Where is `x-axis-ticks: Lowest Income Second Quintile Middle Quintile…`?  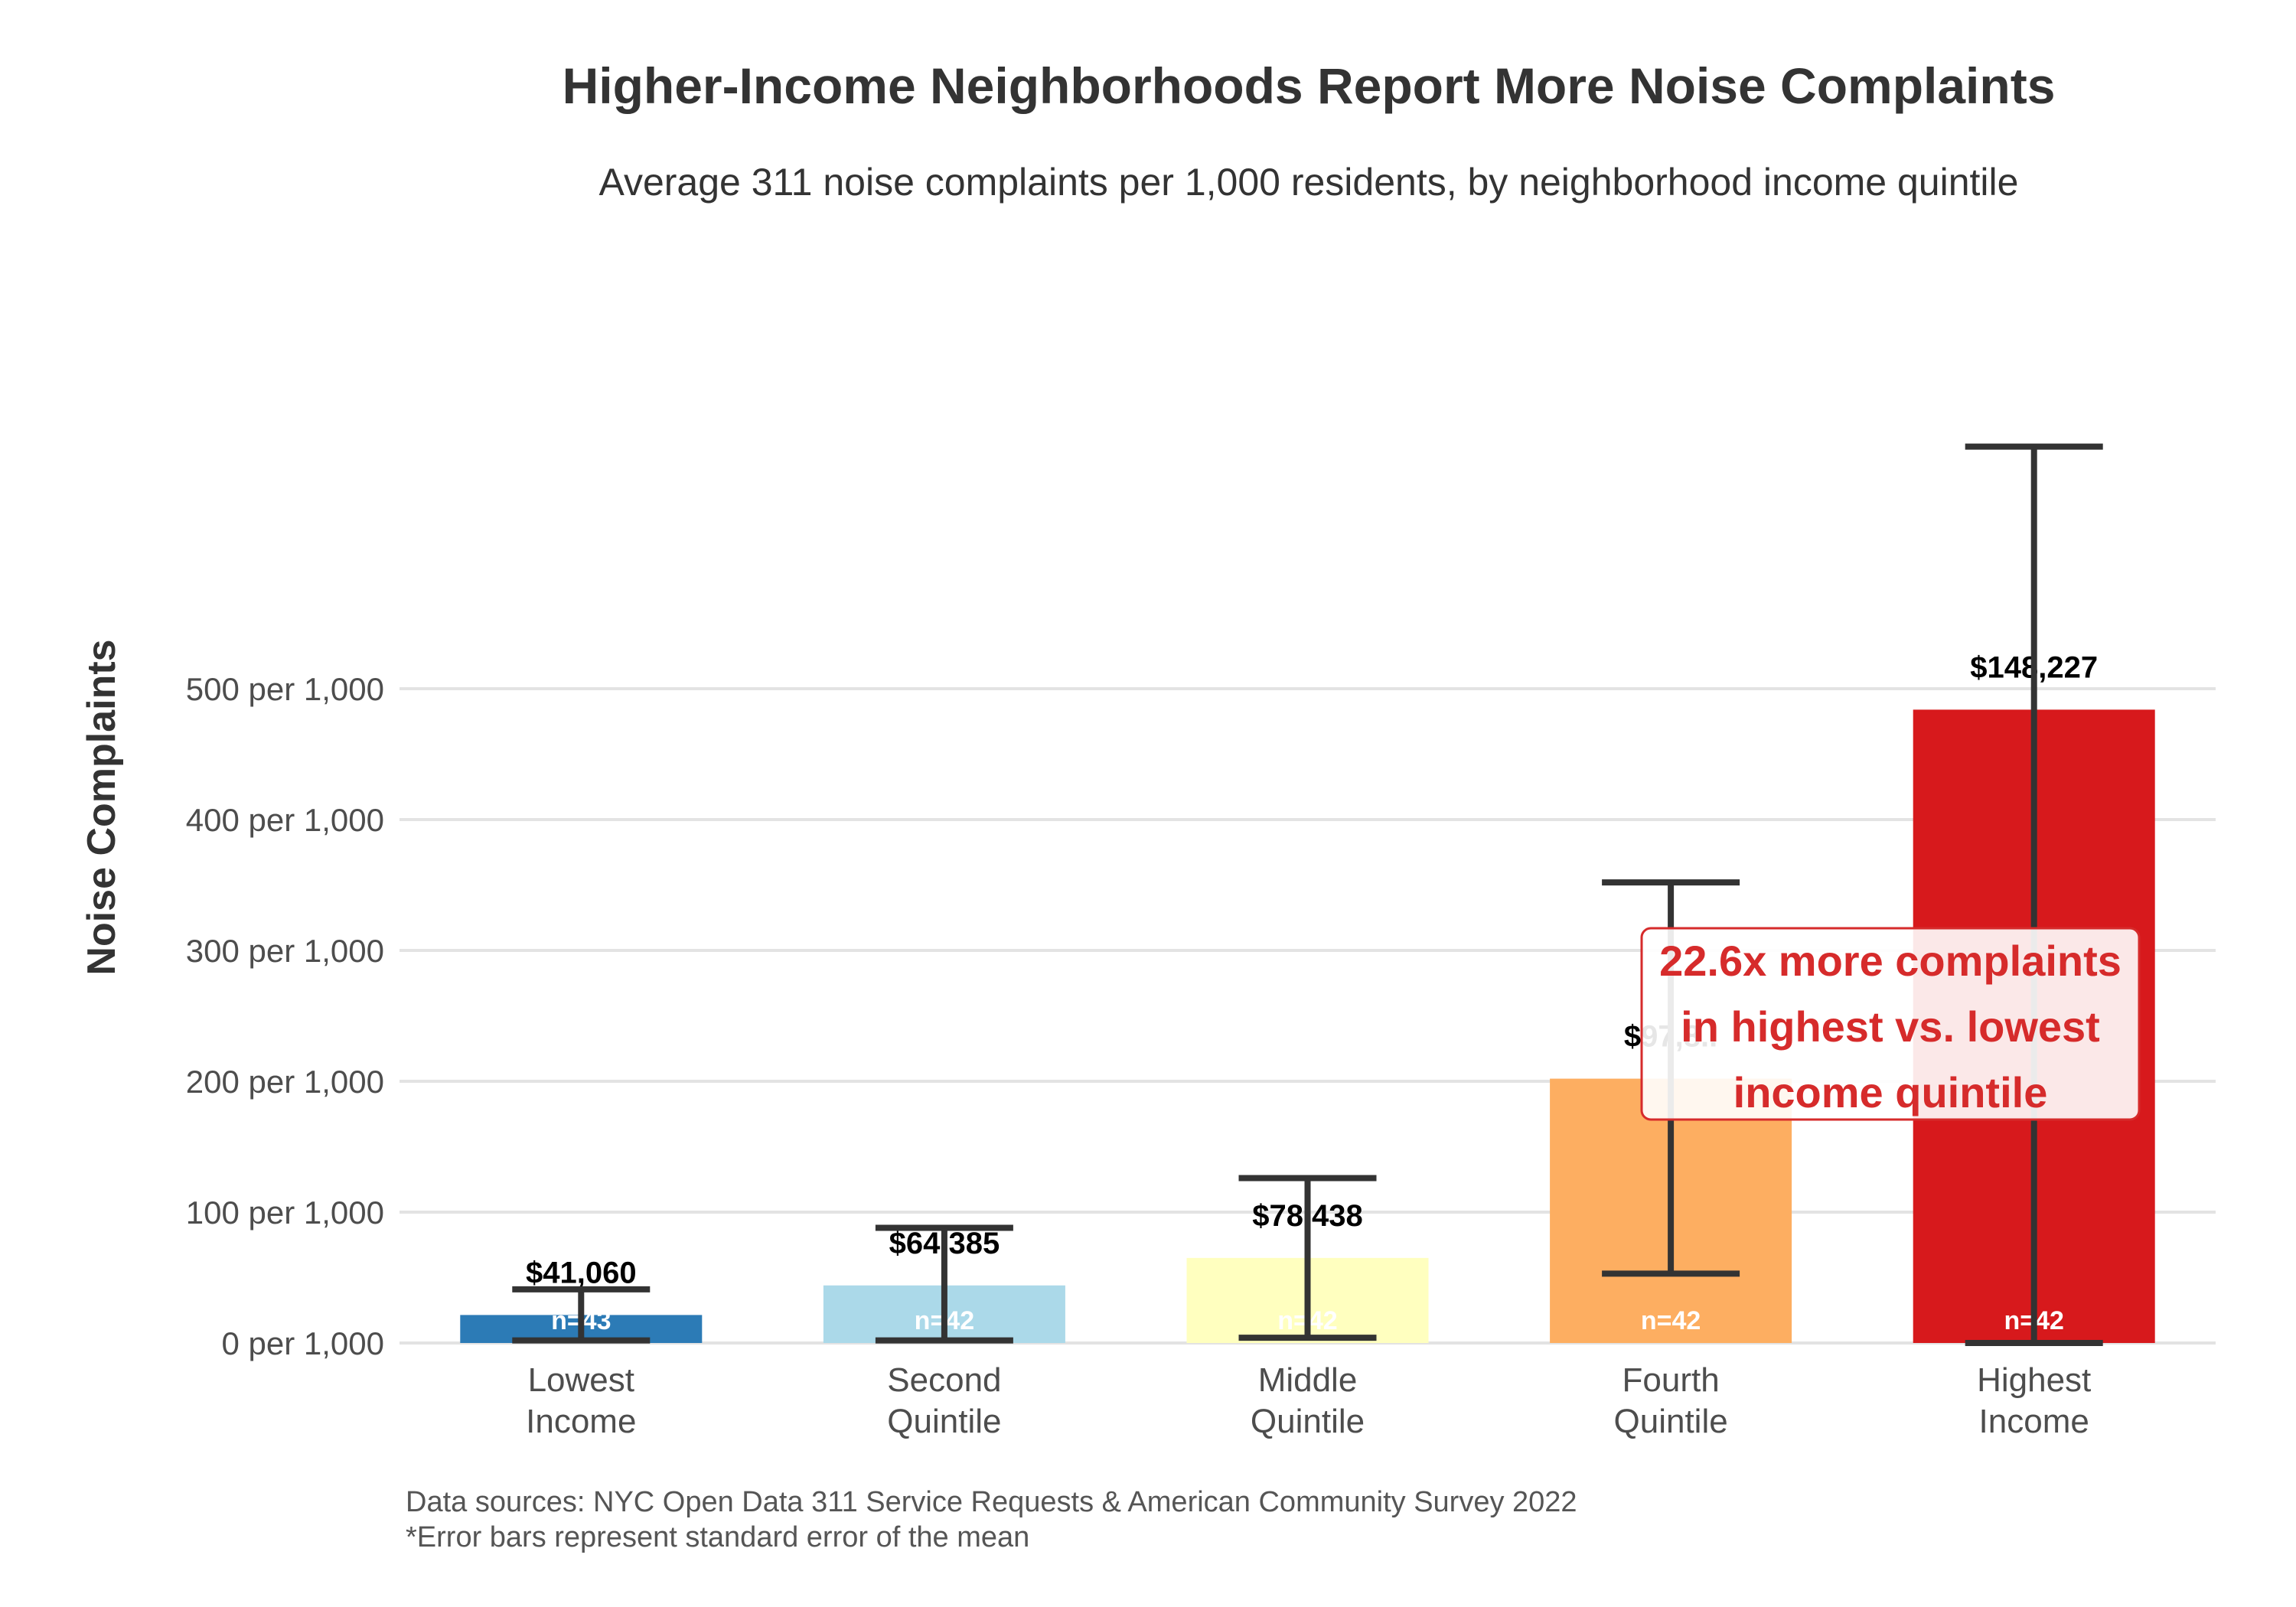 x-axis-ticks: Lowest Income Second Quintile Middle Quintile… is located at coordinates (1308, 1400).